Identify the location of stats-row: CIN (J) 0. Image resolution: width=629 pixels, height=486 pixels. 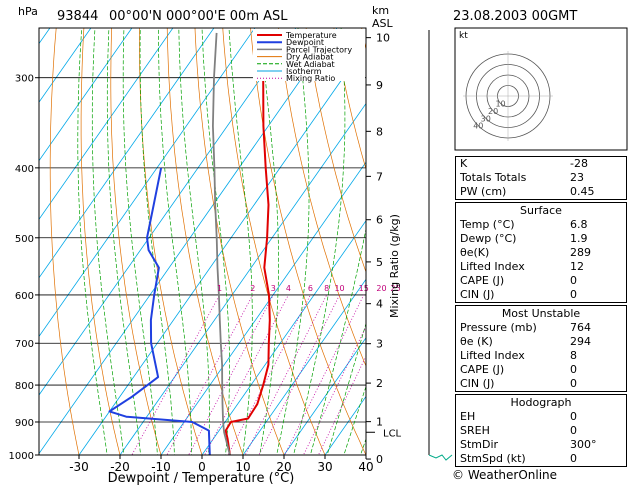
(541, 384).